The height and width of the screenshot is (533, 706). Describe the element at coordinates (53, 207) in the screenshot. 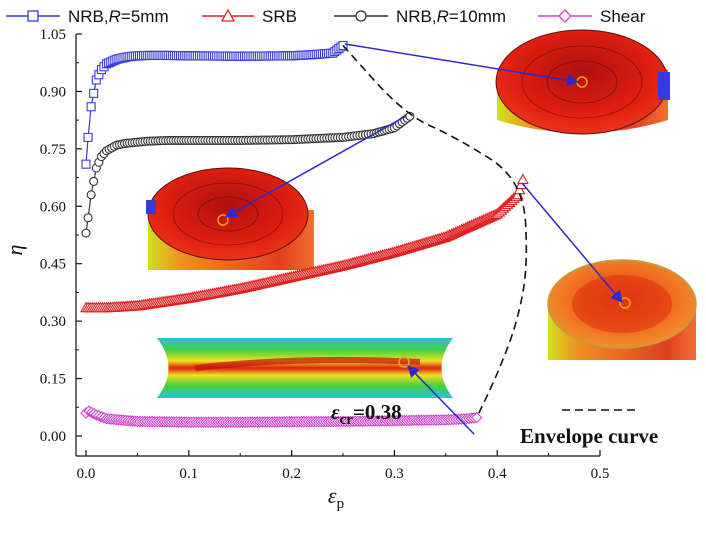

I see `y-tick-label: 0.60` at that location.